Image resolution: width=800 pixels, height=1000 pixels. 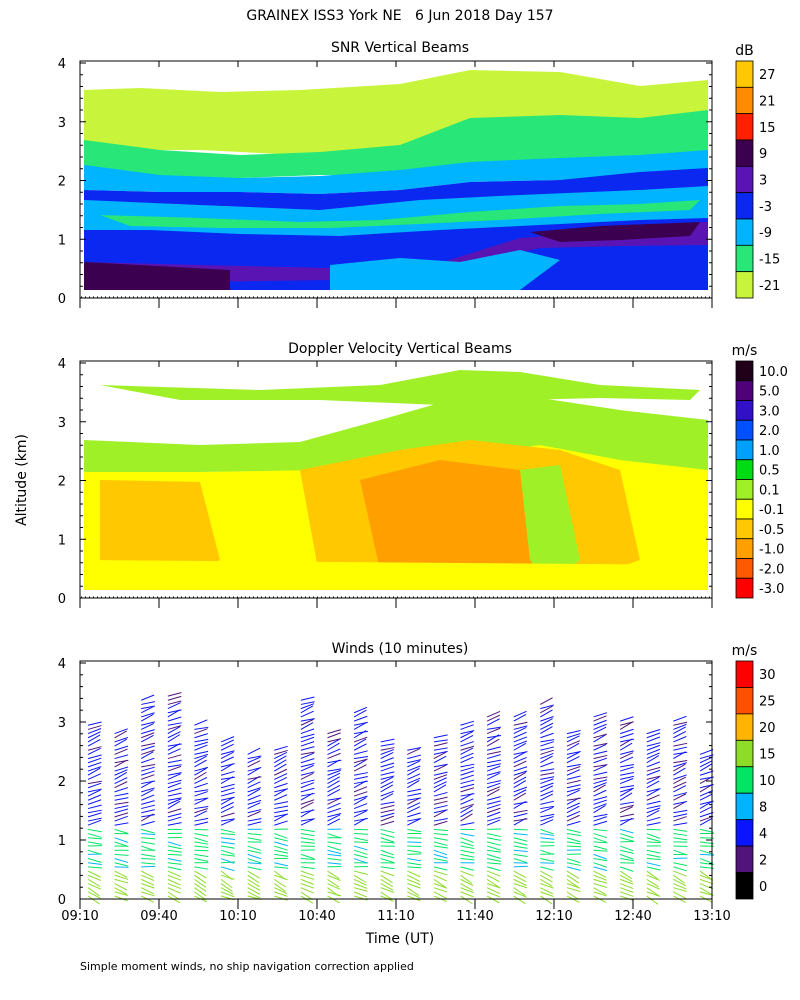 I want to click on colorbar-label: 5.0, so click(x=769, y=392).